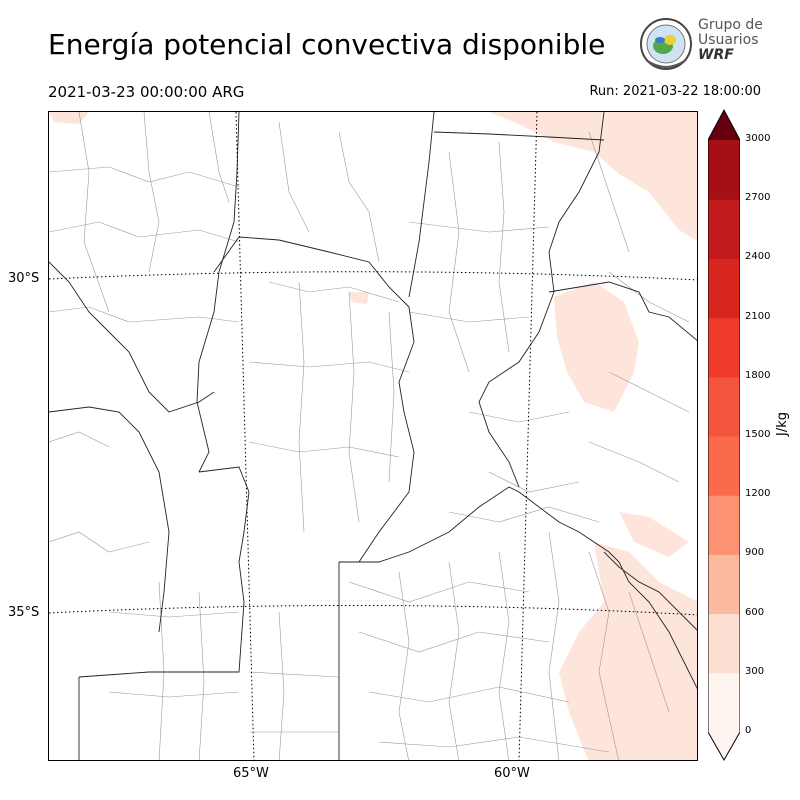 This screenshot has width=800, height=800. I want to click on lat-label-30s: 30°S, so click(24, 278).